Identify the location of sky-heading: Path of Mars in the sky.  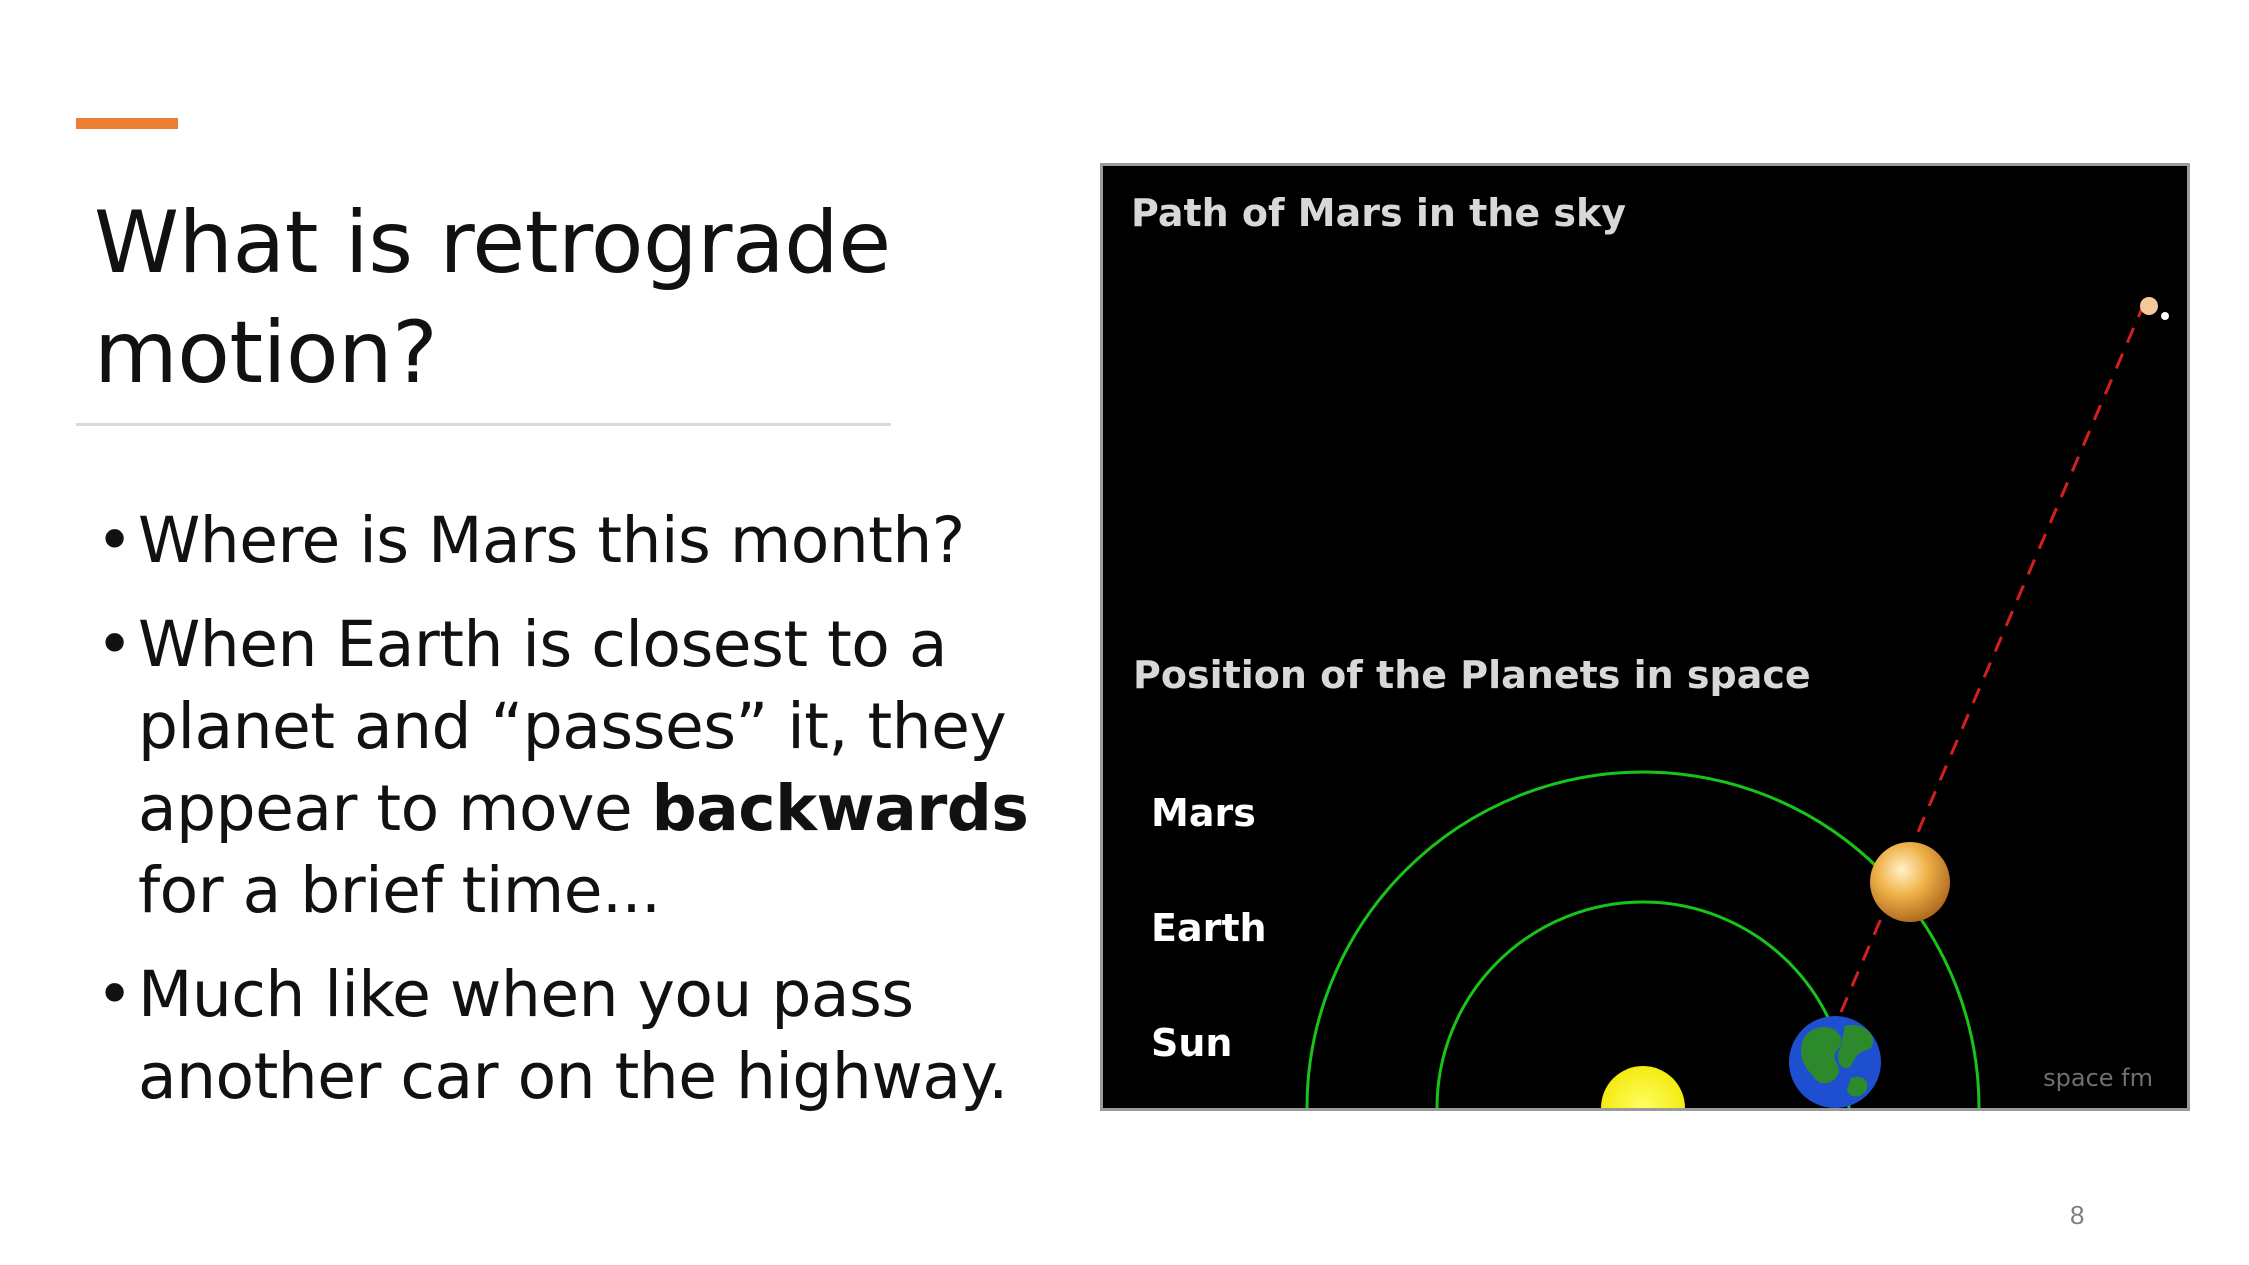
(1378, 213).